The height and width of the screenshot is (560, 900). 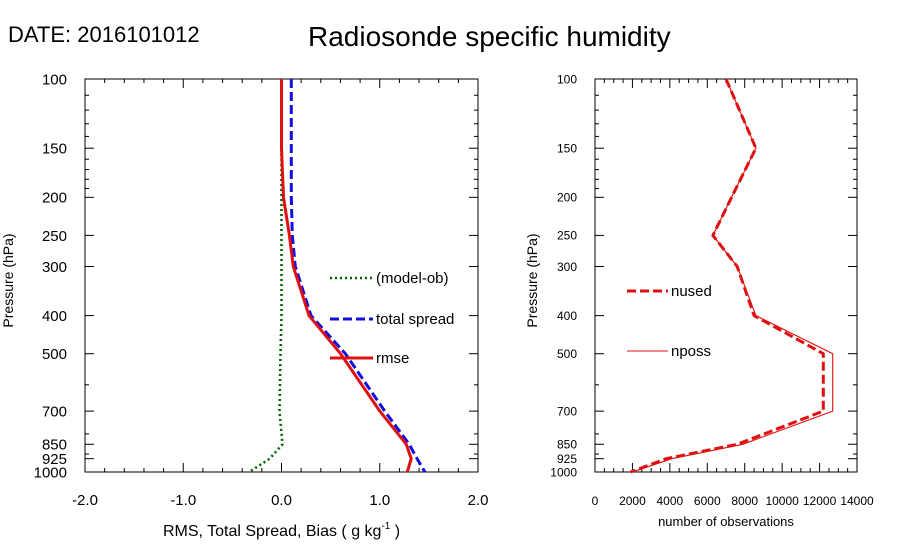 I want to click on x-tick-label: 0, so click(x=595, y=501).